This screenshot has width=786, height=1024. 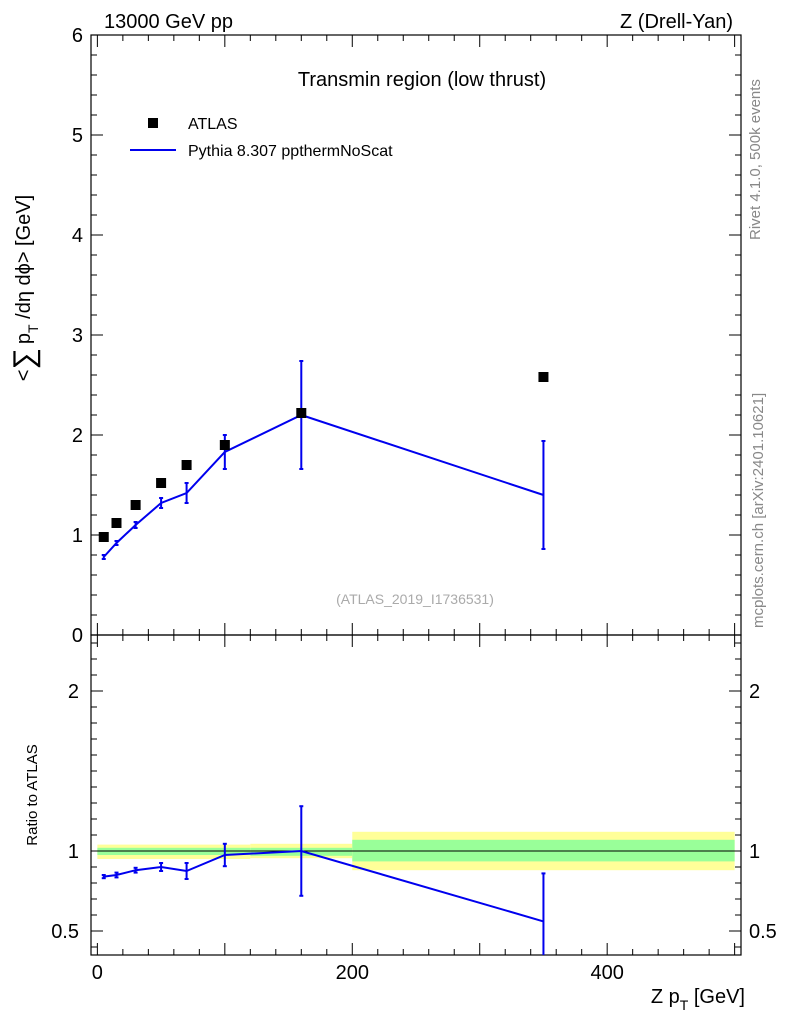 What do you see at coordinates (261, 138) in the screenshot?
I see `legend: ATLAS Pythia 8.307 ppthermNoScat` at bounding box center [261, 138].